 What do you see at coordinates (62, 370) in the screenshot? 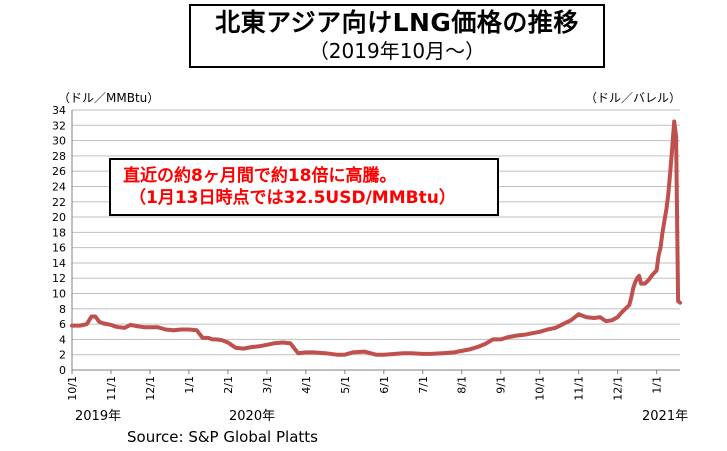
I see `y-tick-label: 0` at bounding box center [62, 370].